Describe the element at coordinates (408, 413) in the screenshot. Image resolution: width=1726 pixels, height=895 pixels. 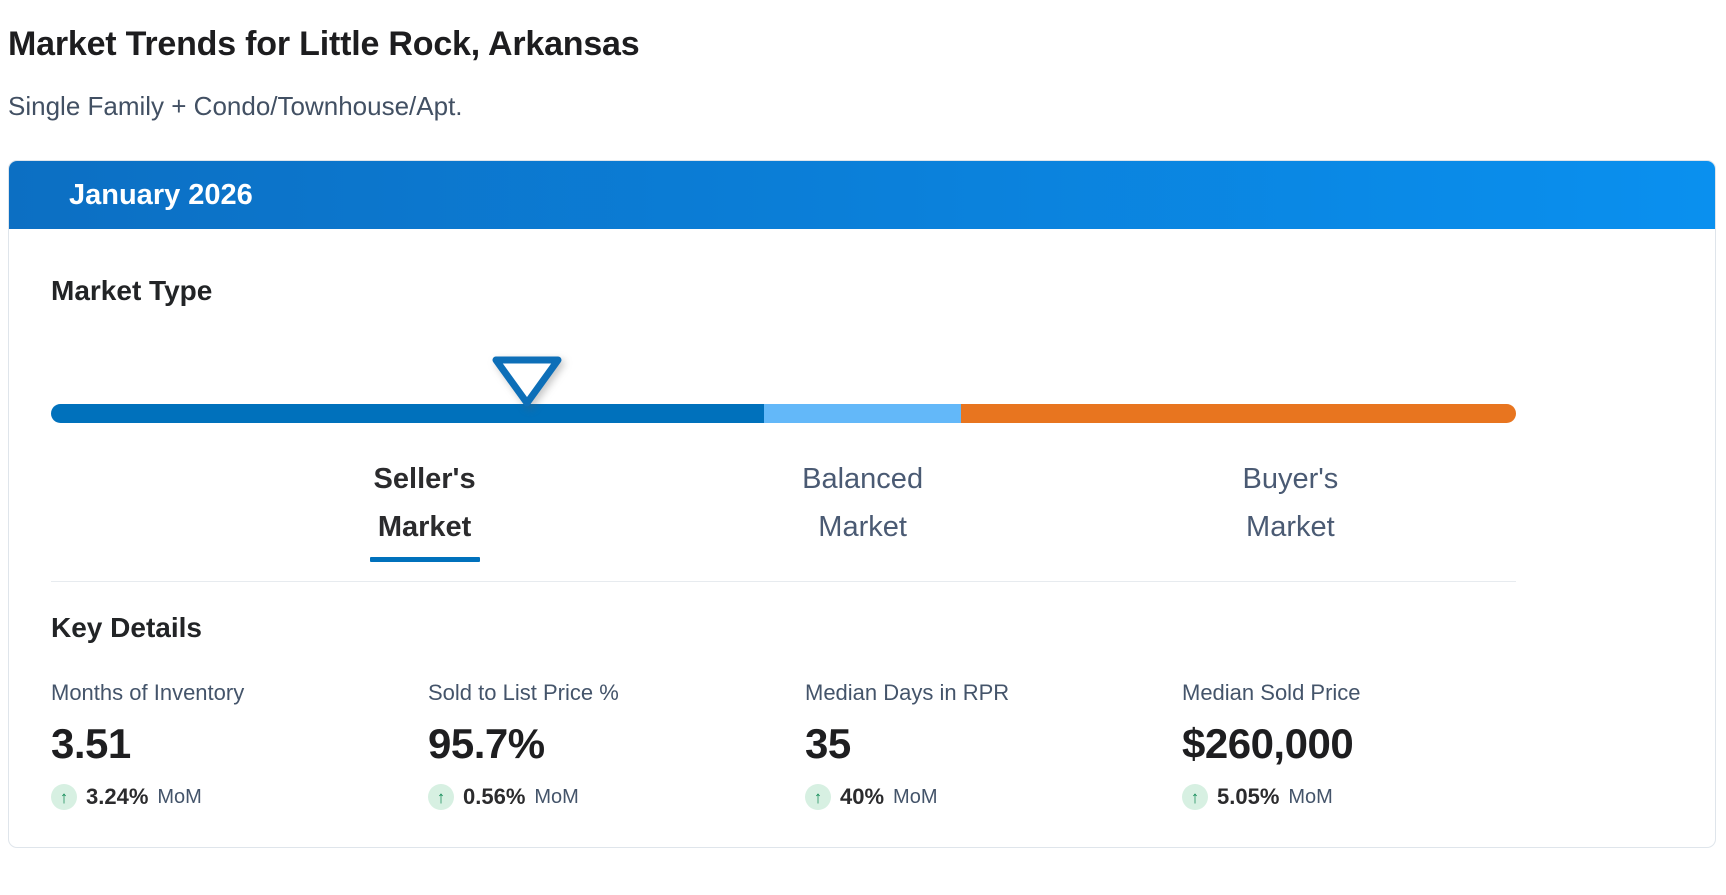
I see `sellers-segment` at that location.